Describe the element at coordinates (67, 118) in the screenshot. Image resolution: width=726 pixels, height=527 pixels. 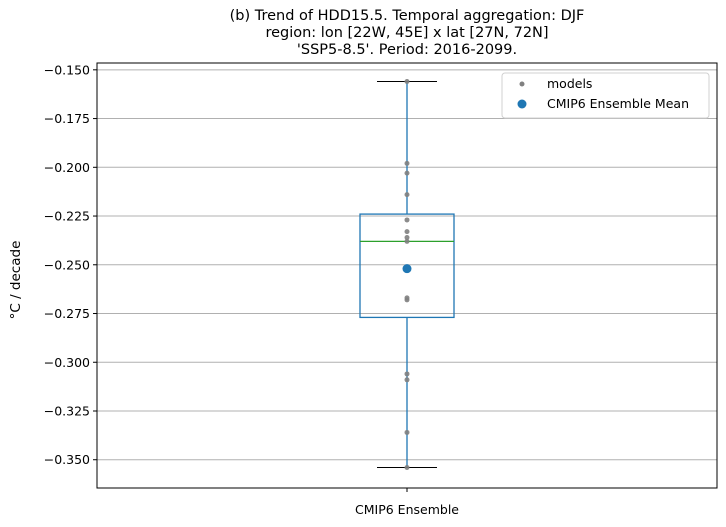
I see `y-tick-label: −0.175` at that location.